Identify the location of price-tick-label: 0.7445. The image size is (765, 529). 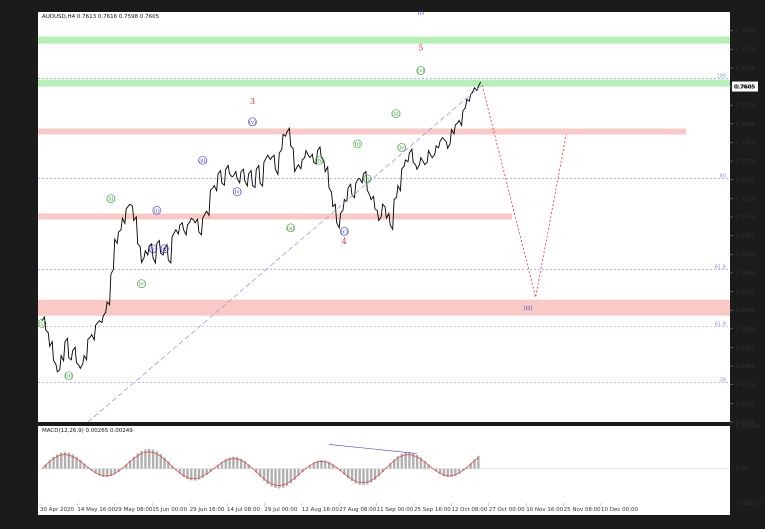
(746, 125).